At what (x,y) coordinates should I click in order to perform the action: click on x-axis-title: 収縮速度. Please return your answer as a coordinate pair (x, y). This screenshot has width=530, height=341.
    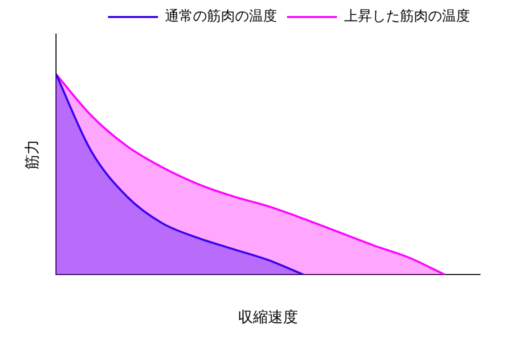
    Looking at the image, I should click on (268, 317).